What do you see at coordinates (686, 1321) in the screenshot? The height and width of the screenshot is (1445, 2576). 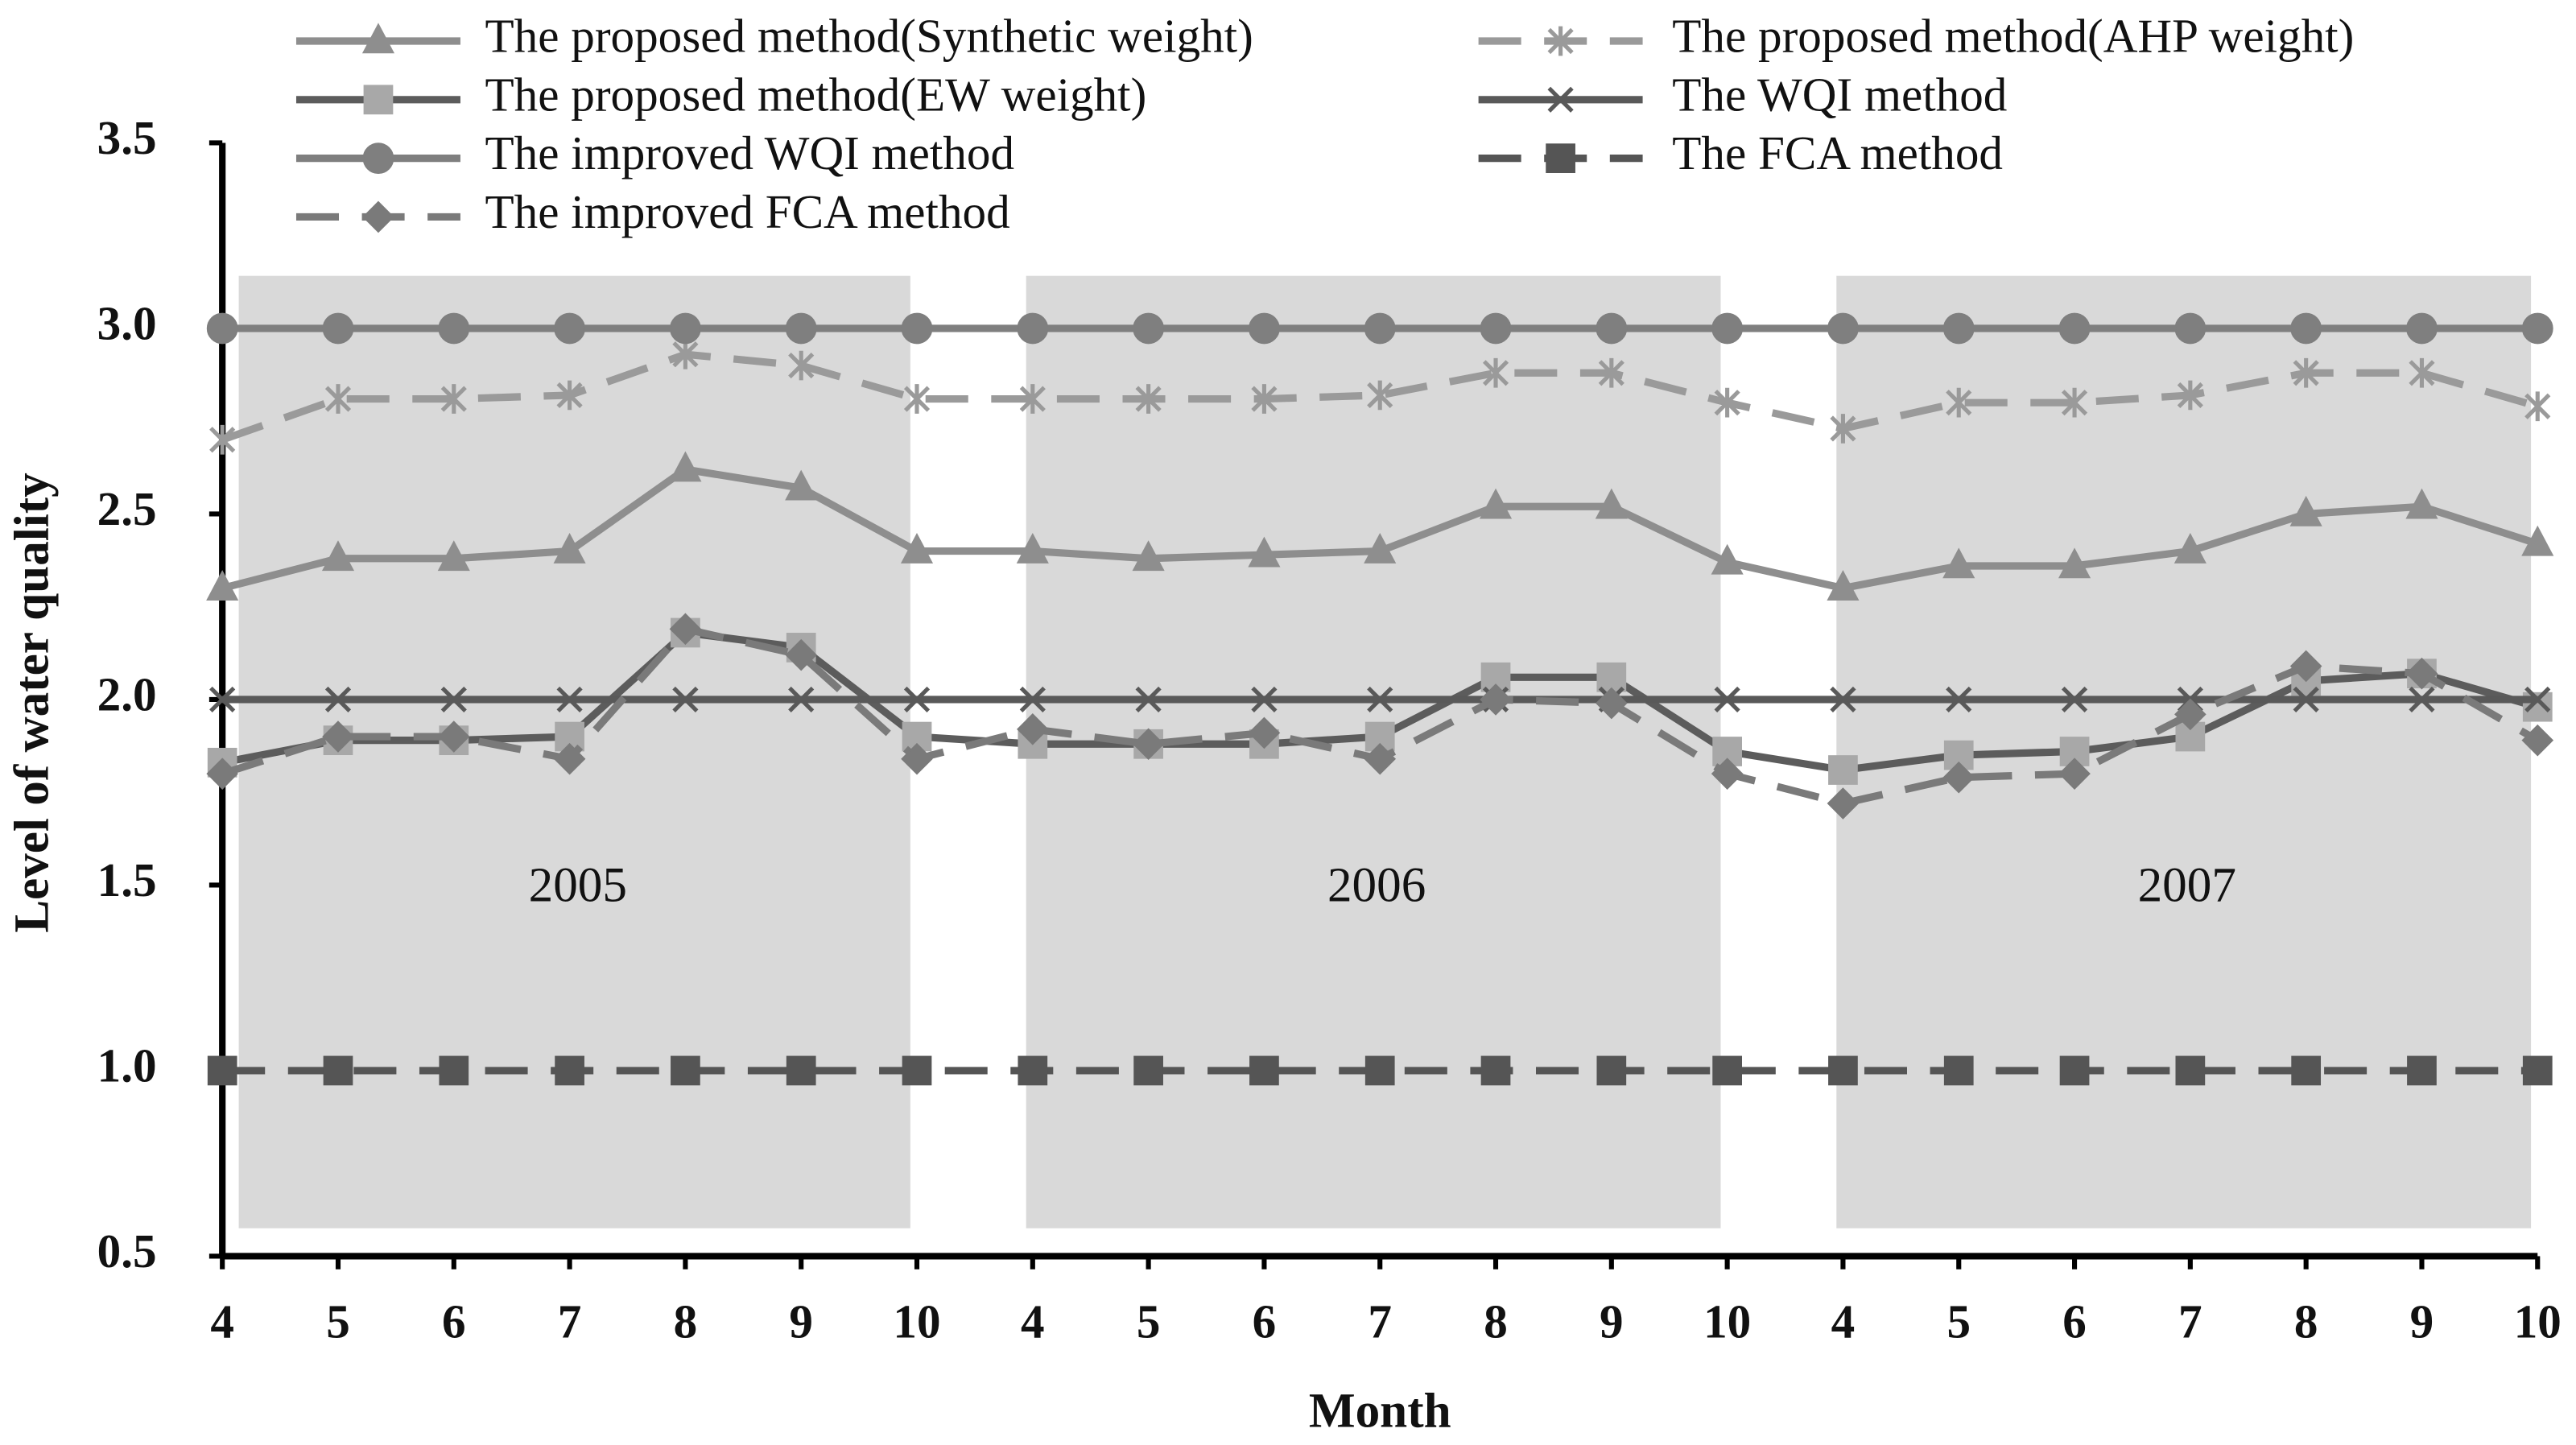 I see `x-tick-label: 8` at bounding box center [686, 1321].